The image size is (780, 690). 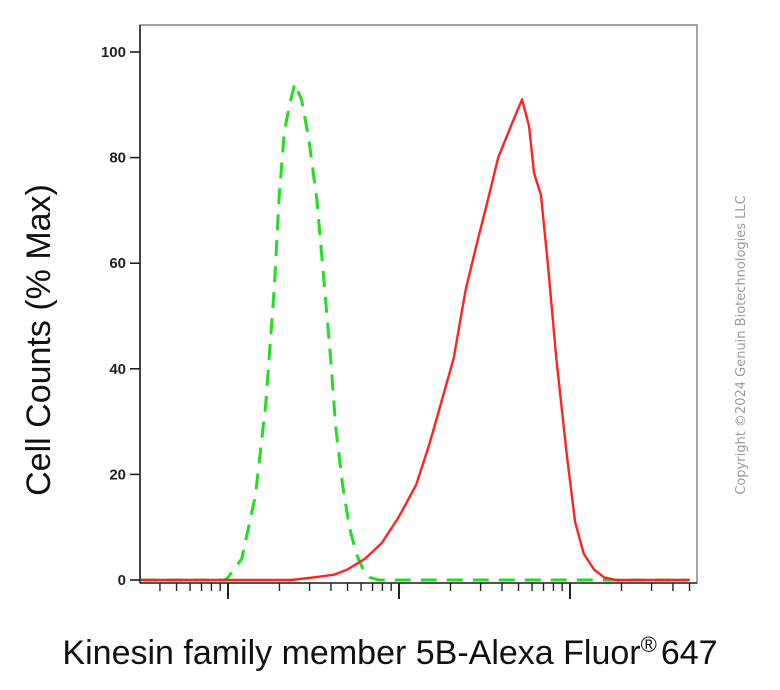 What do you see at coordinates (117, 369) in the screenshot?
I see `y-tick-label: 40` at bounding box center [117, 369].